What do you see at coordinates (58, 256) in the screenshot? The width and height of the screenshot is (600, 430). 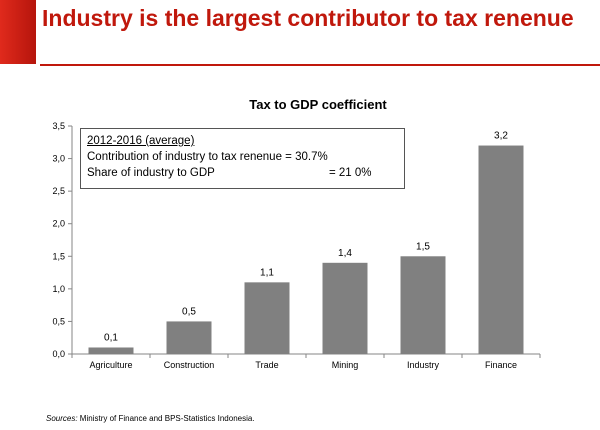 I see `y-tick-label: 1,5` at bounding box center [58, 256].